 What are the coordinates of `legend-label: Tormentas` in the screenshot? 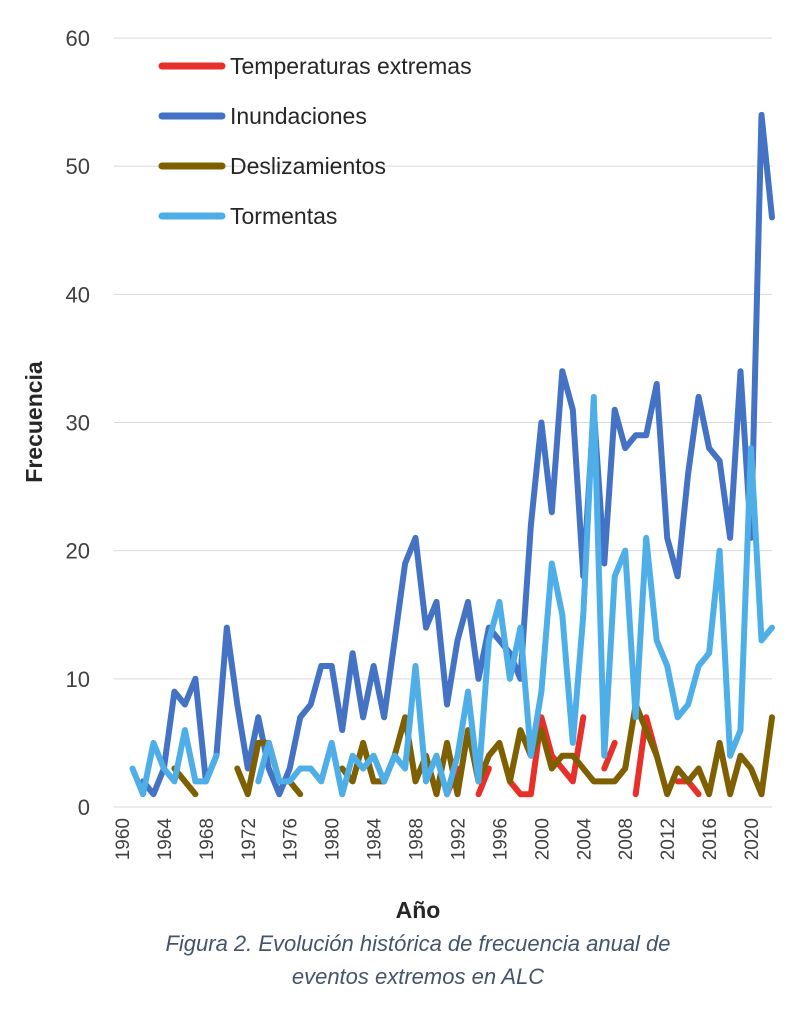 It's located at (283, 216).